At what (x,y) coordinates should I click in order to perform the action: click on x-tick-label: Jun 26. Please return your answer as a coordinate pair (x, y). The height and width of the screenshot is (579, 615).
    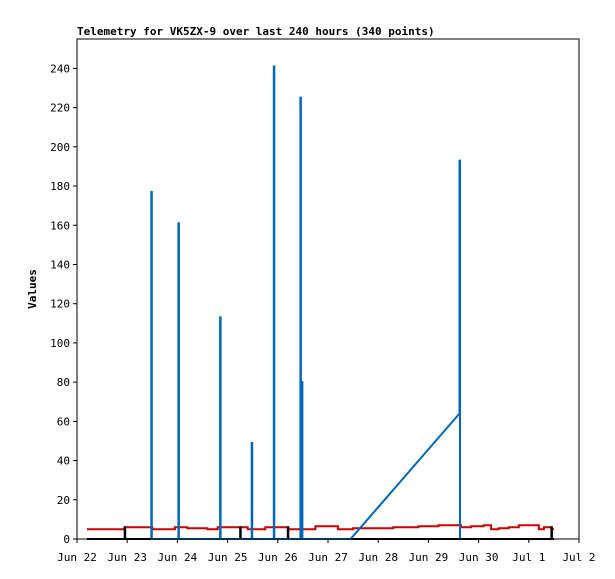
    Looking at the image, I should click on (278, 557).